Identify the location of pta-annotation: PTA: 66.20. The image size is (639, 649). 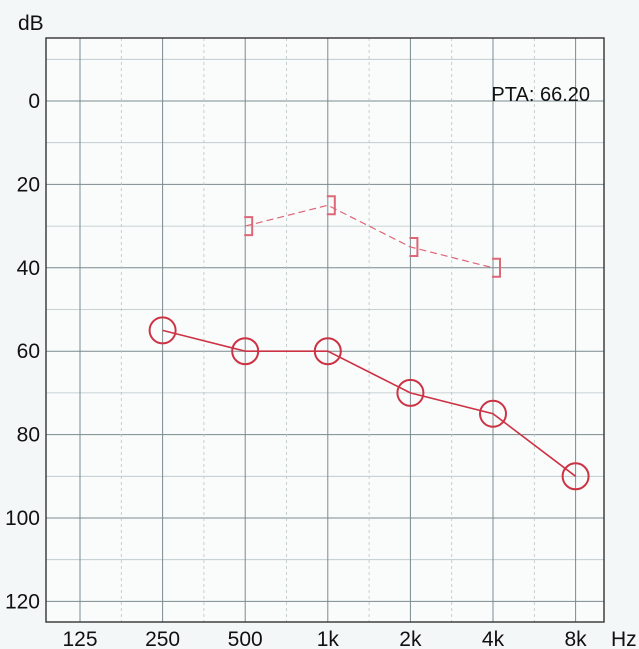
(540, 95).